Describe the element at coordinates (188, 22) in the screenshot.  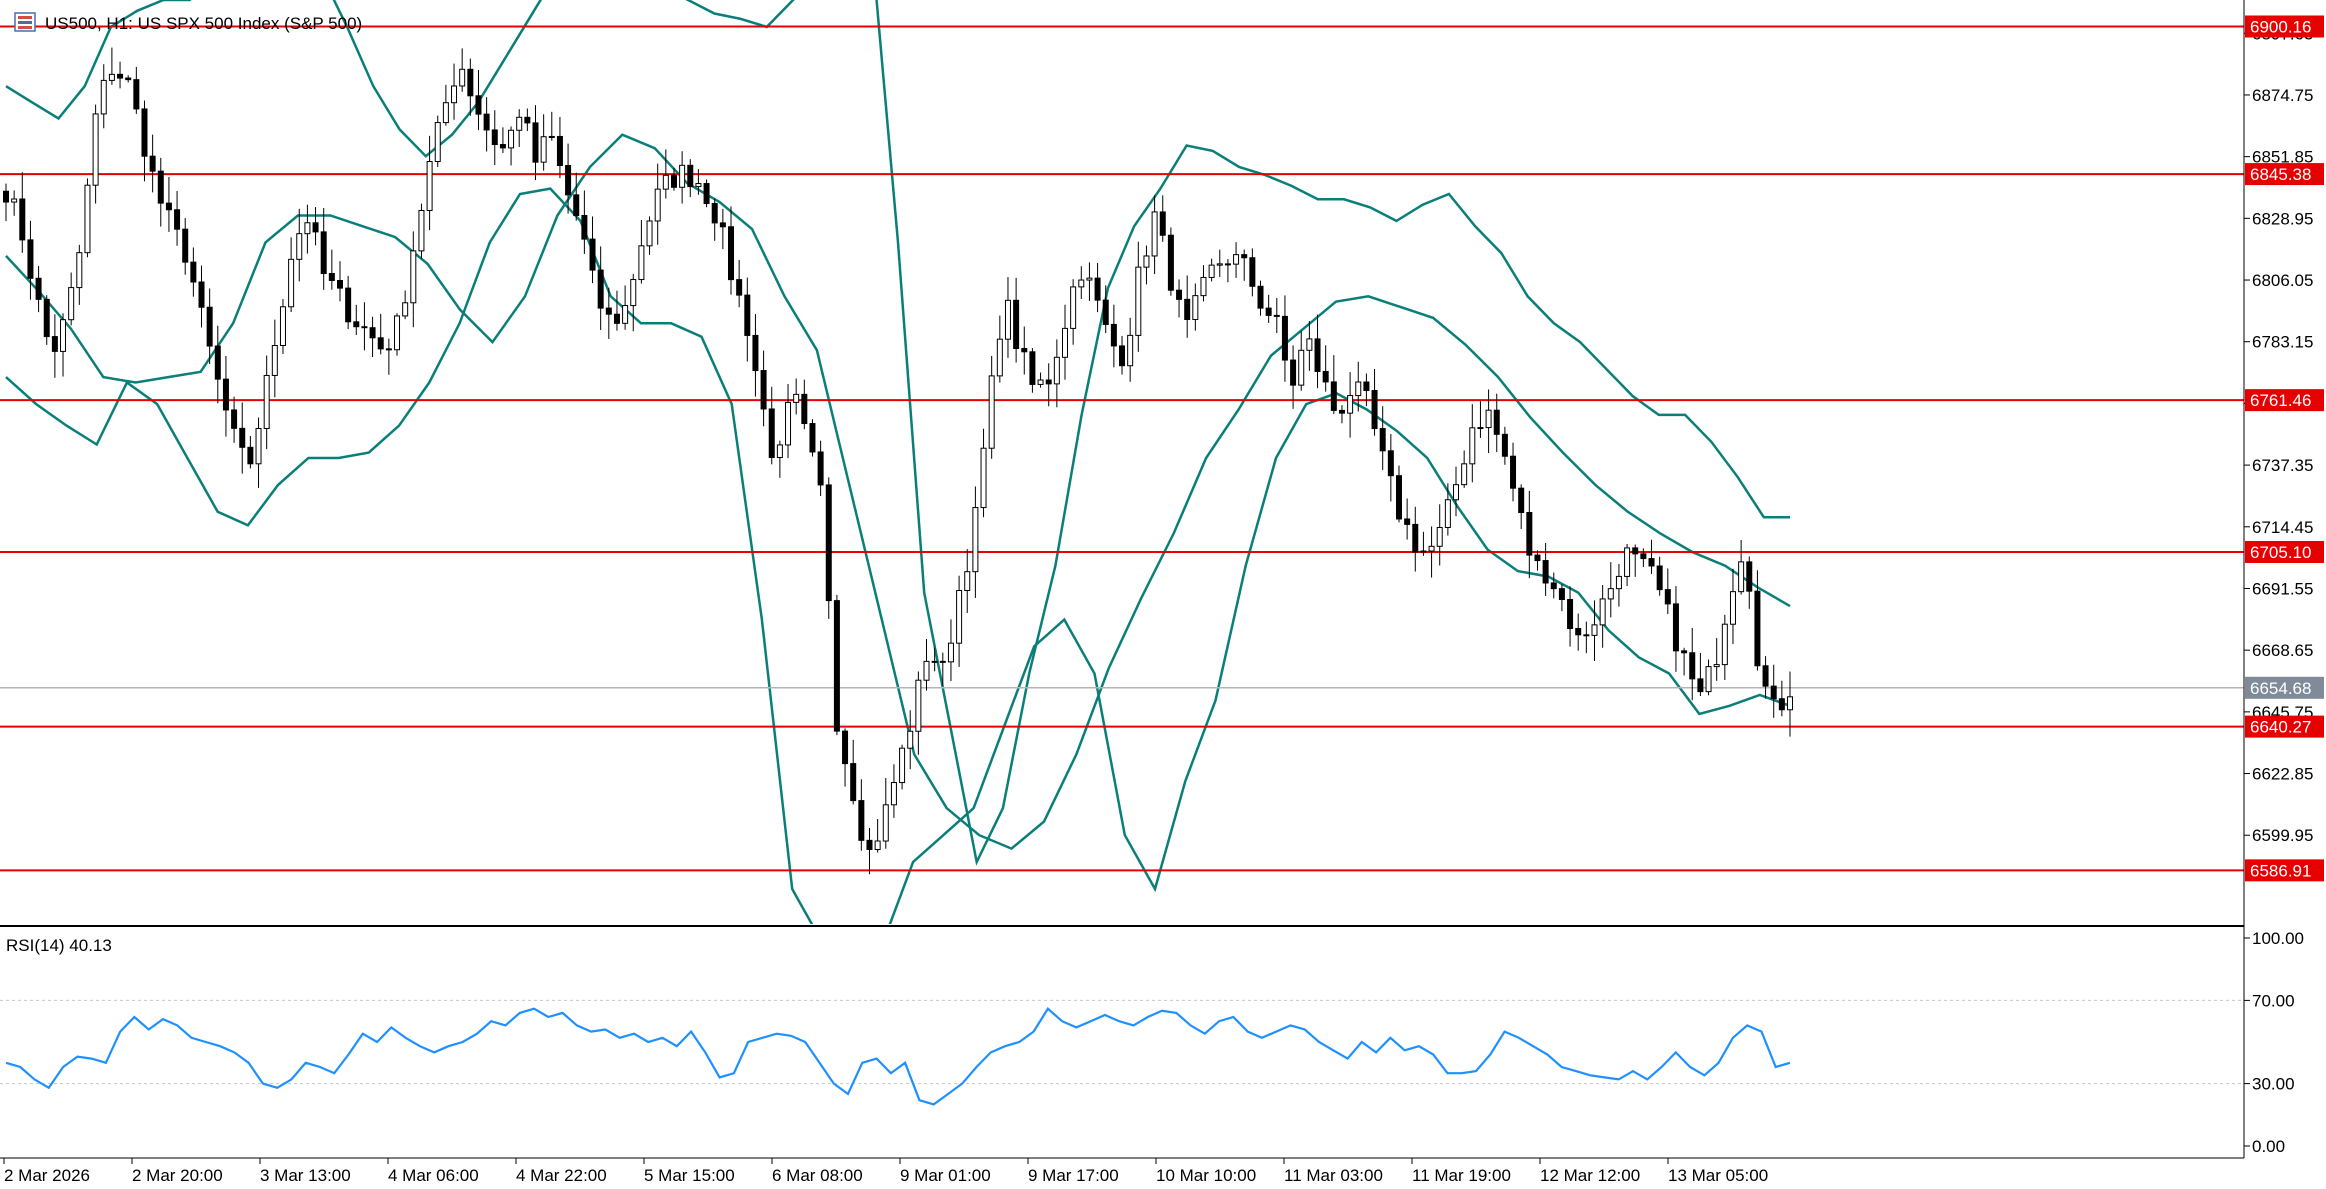
I see `chart-header: US500, H1: US SPX 500 Index (S&P 500)` at that location.